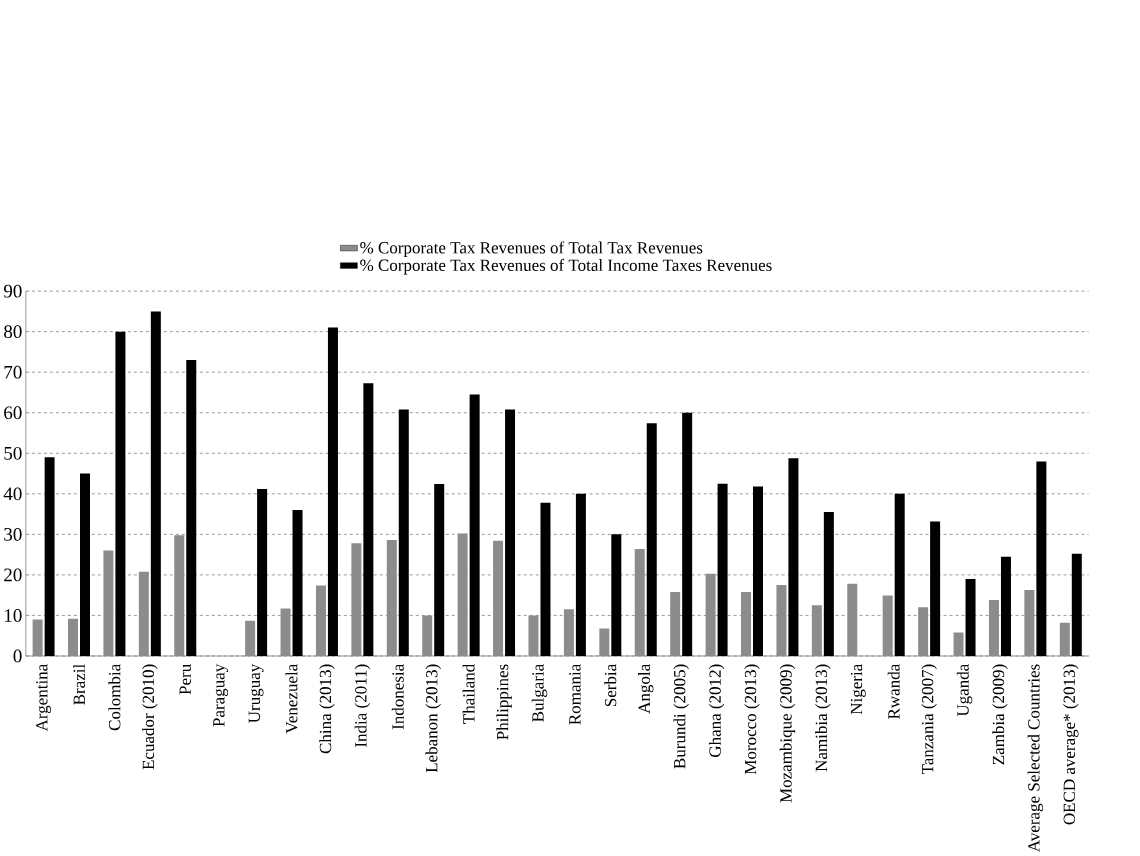 The image size is (1140, 856). Describe the element at coordinates (362, 706) in the screenshot. I see `x-tick-label: India (2011)` at that location.